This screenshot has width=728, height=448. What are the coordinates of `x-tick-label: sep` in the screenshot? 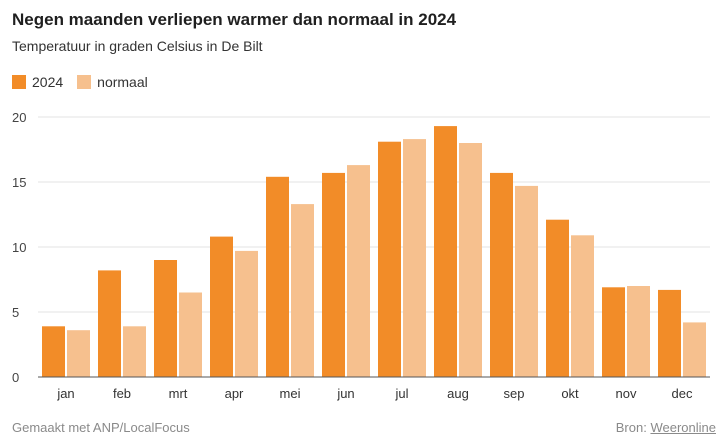 It's located at (514, 393).